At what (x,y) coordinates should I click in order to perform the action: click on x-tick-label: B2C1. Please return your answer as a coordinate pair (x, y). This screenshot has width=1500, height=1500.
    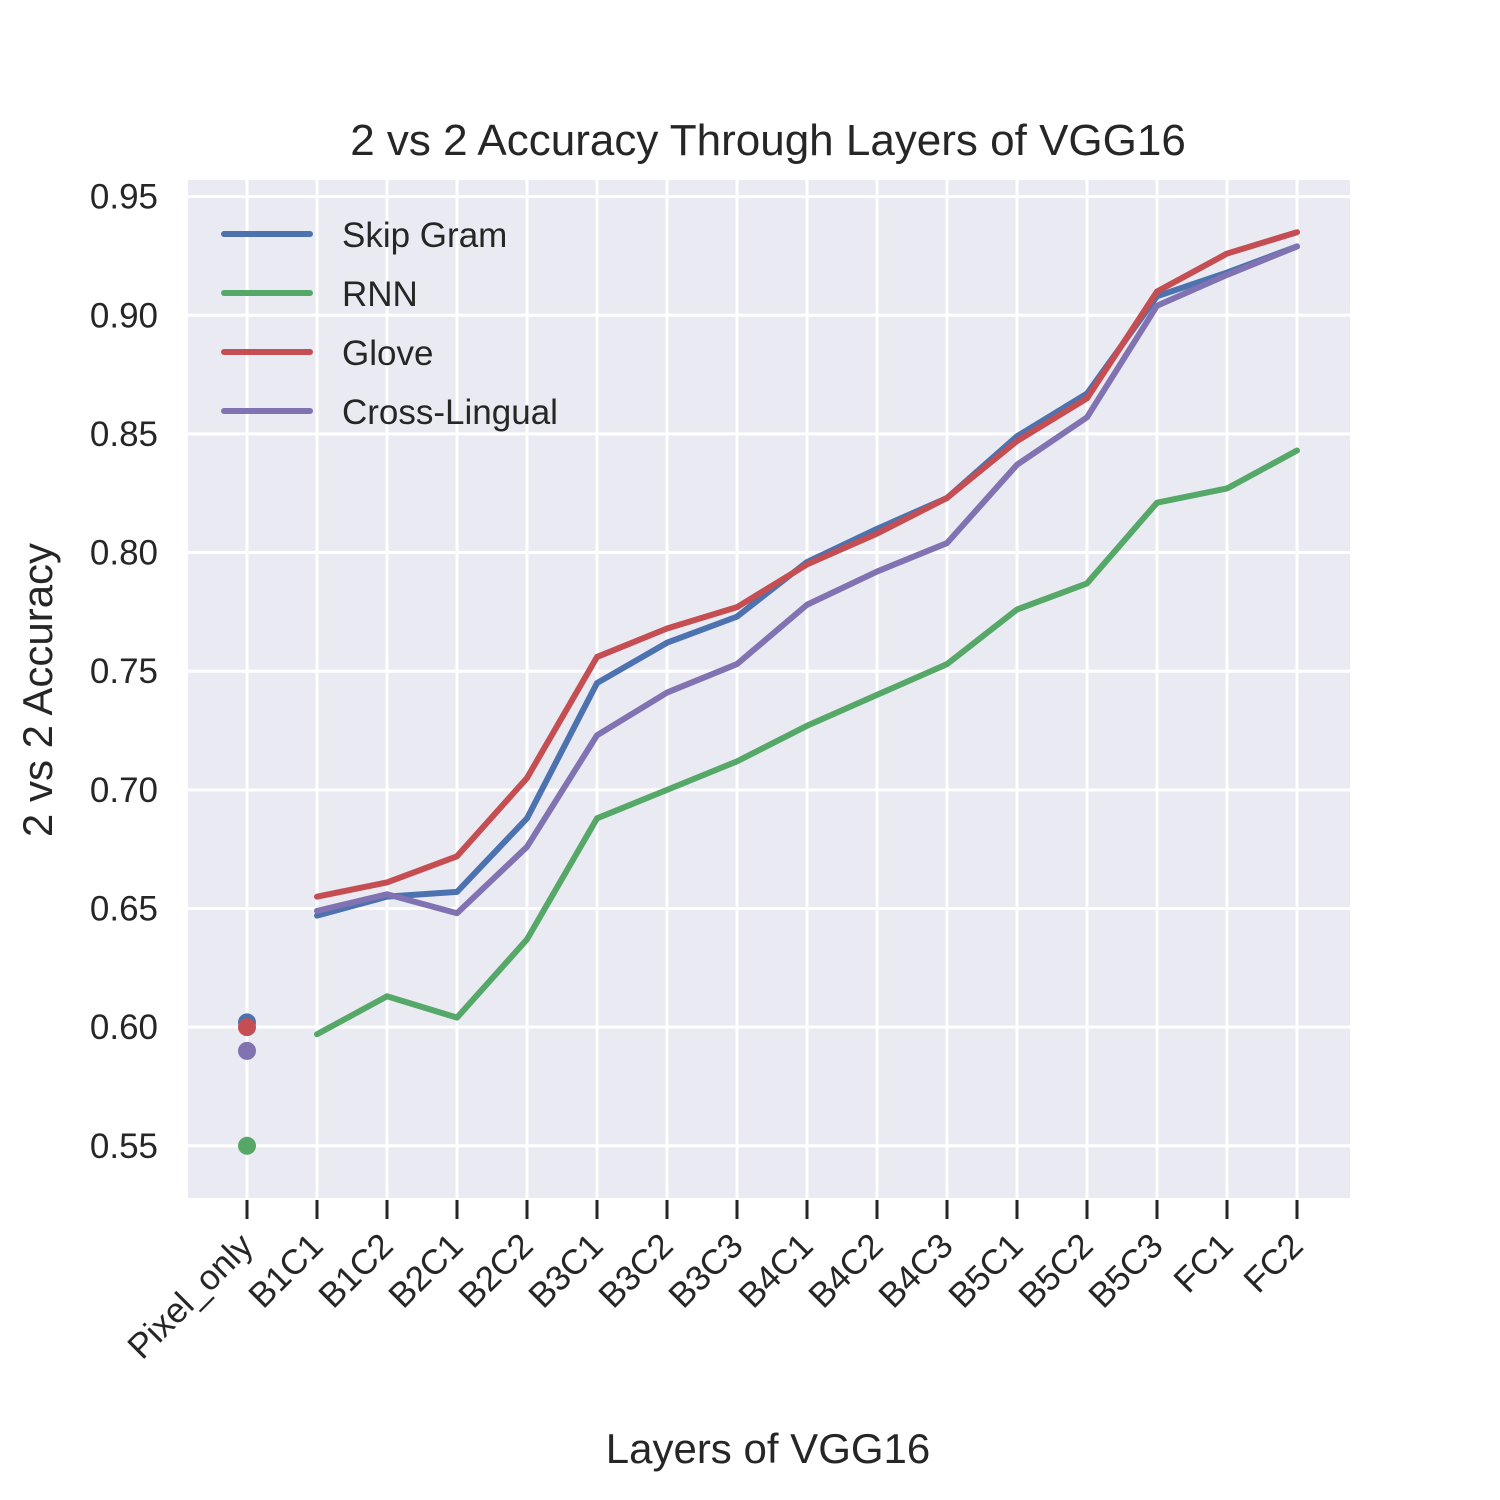
    Looking at the image, I should click on (425, 1270).